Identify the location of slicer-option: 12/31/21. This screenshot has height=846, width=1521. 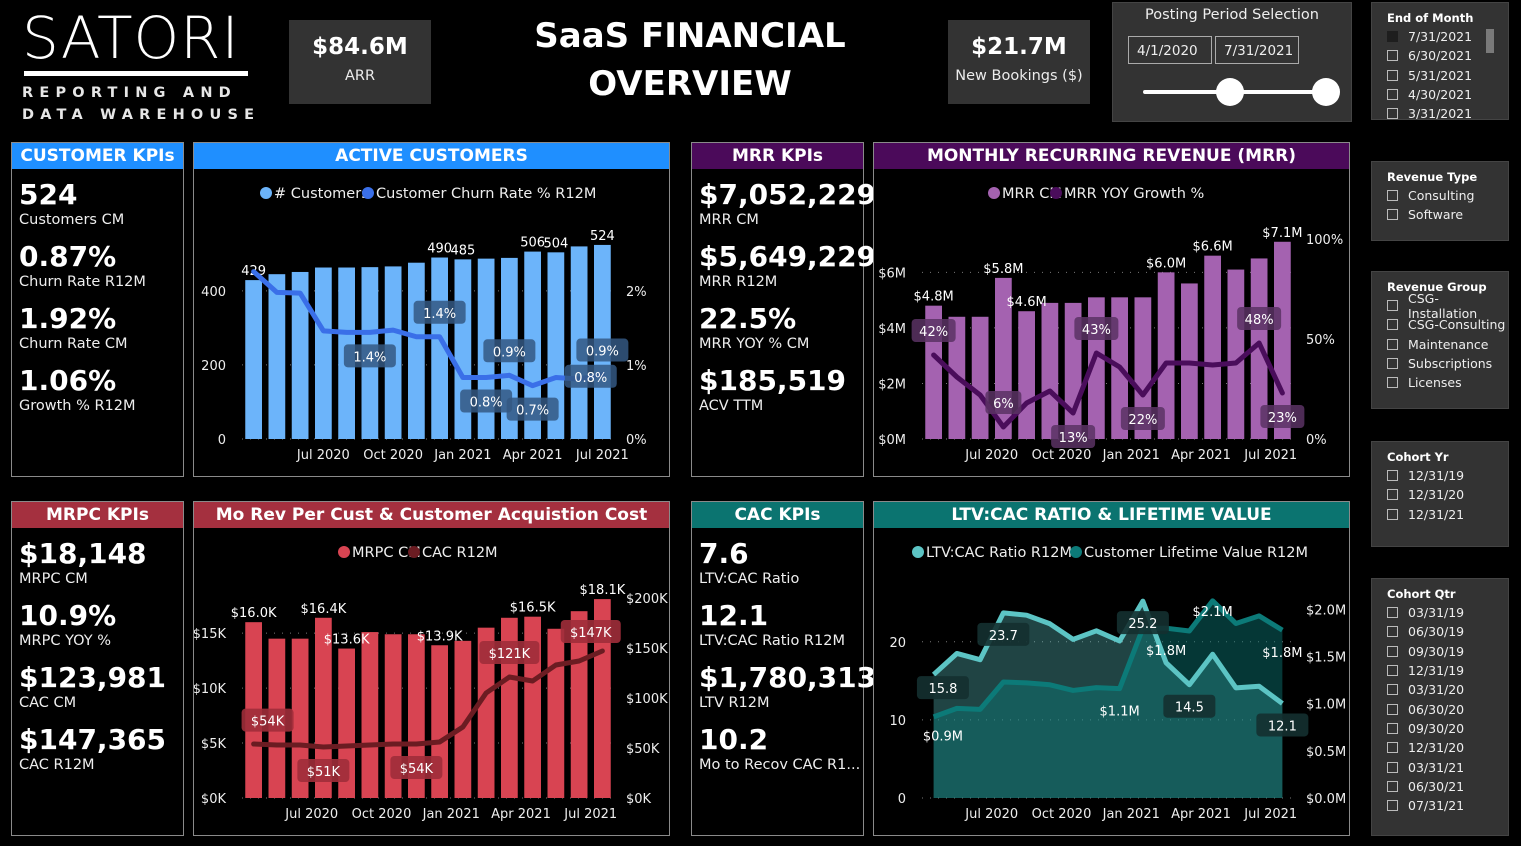
(1447, 514).